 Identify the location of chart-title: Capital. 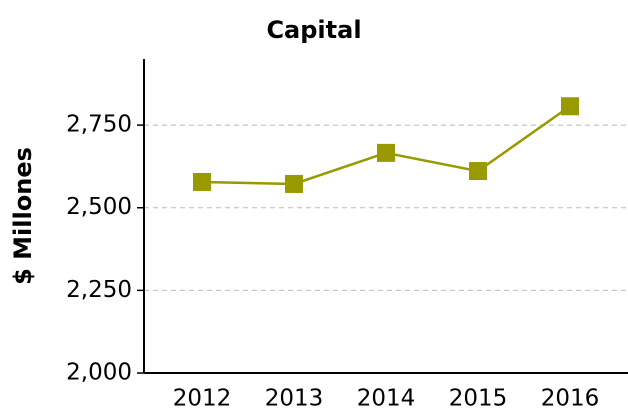
(313, 30).